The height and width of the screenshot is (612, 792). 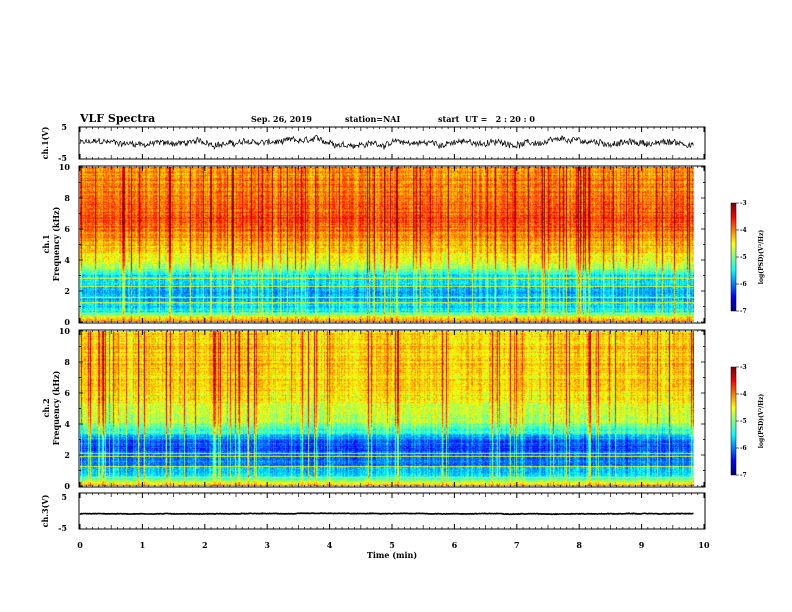 I want to click on time-tick-label: 7, so click(x=517, y=545).